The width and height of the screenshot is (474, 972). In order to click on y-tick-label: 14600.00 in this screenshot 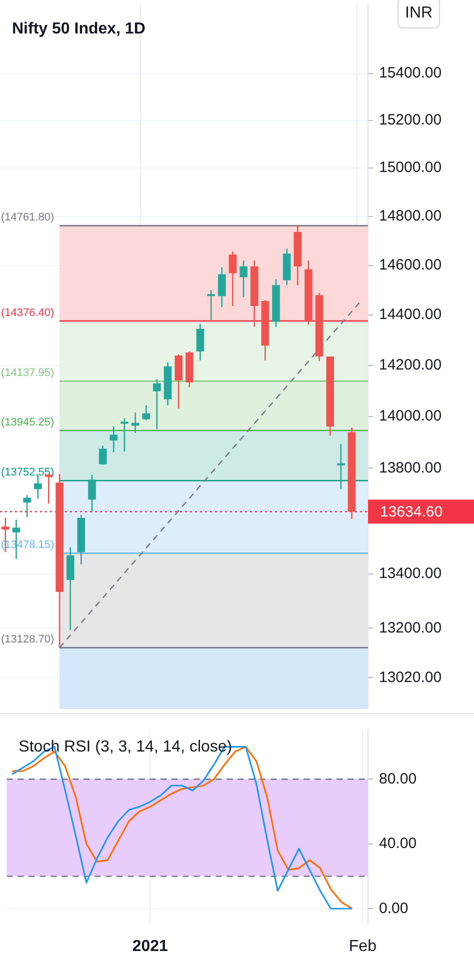, I will do `click(410, 265)`.